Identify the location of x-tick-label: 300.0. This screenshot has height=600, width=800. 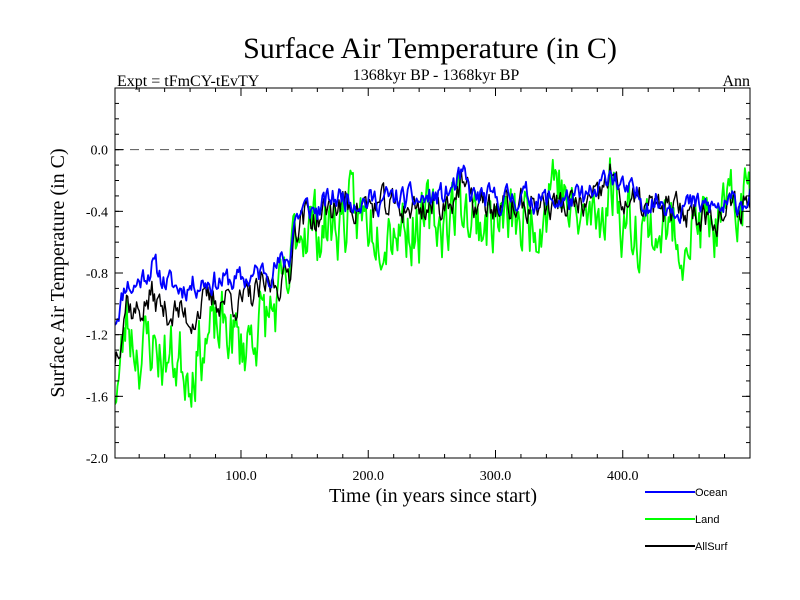
(496, 476).